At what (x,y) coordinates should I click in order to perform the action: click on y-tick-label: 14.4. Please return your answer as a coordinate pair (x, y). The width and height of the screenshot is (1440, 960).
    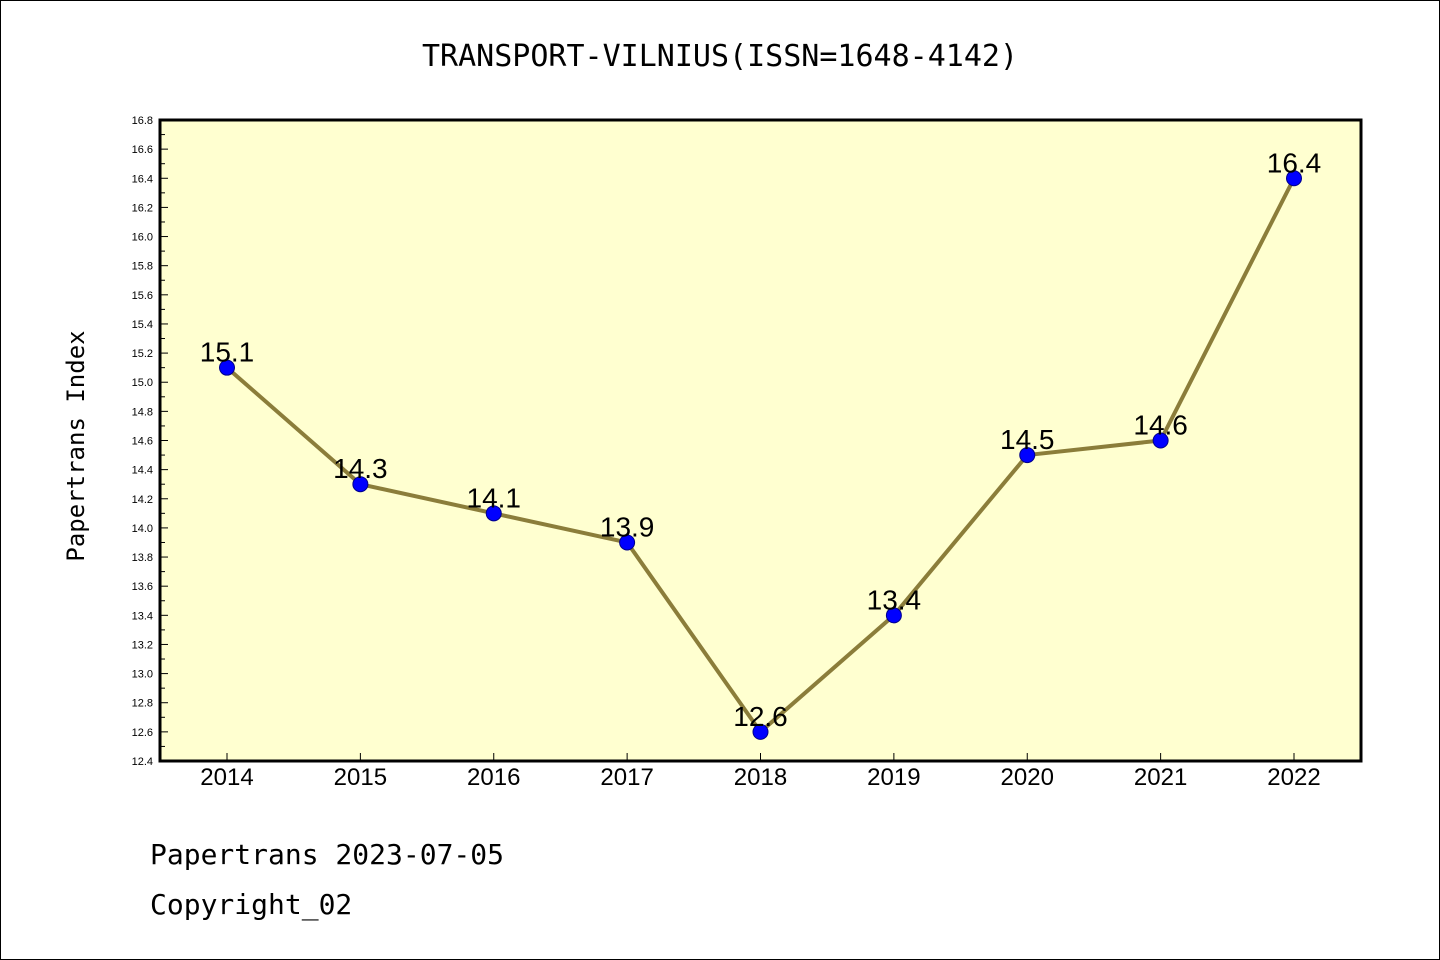
    Looking at the image, I should click on (142, 471).